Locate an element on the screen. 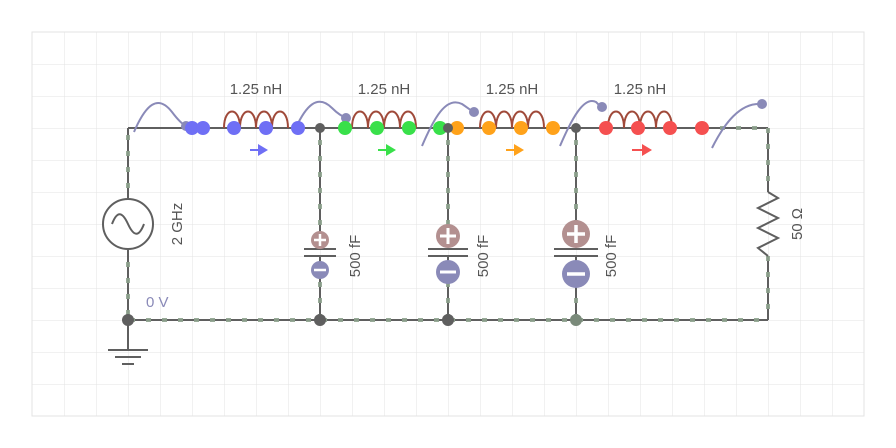  current-arrows is located at coordinates (451, 150).